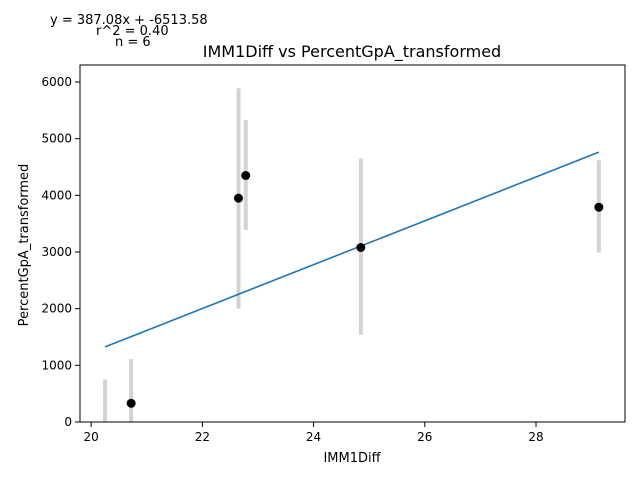 Image resolution: width=640 pixels, height=480 pixels. I want to click on x-tick-label: 28, so click(535, 437).